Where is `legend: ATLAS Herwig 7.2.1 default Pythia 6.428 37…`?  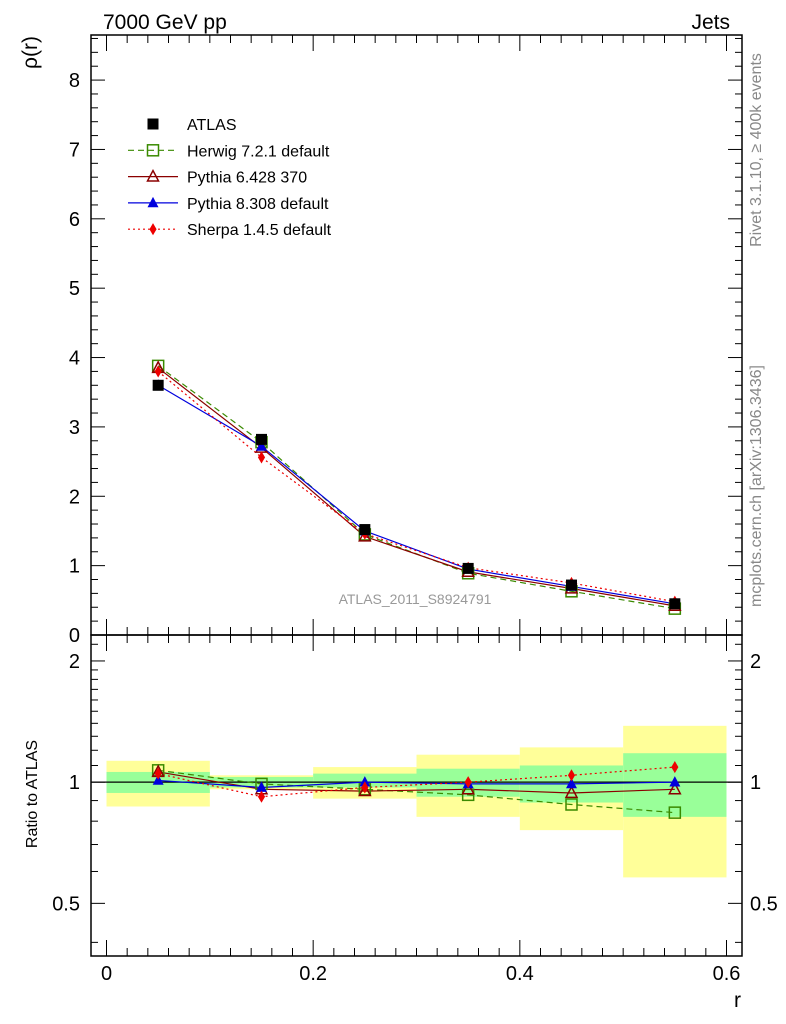
legend: ATLAS Herwig 7.2.1 default Pythia 6.428 37… is located at coordinates (230, 178).